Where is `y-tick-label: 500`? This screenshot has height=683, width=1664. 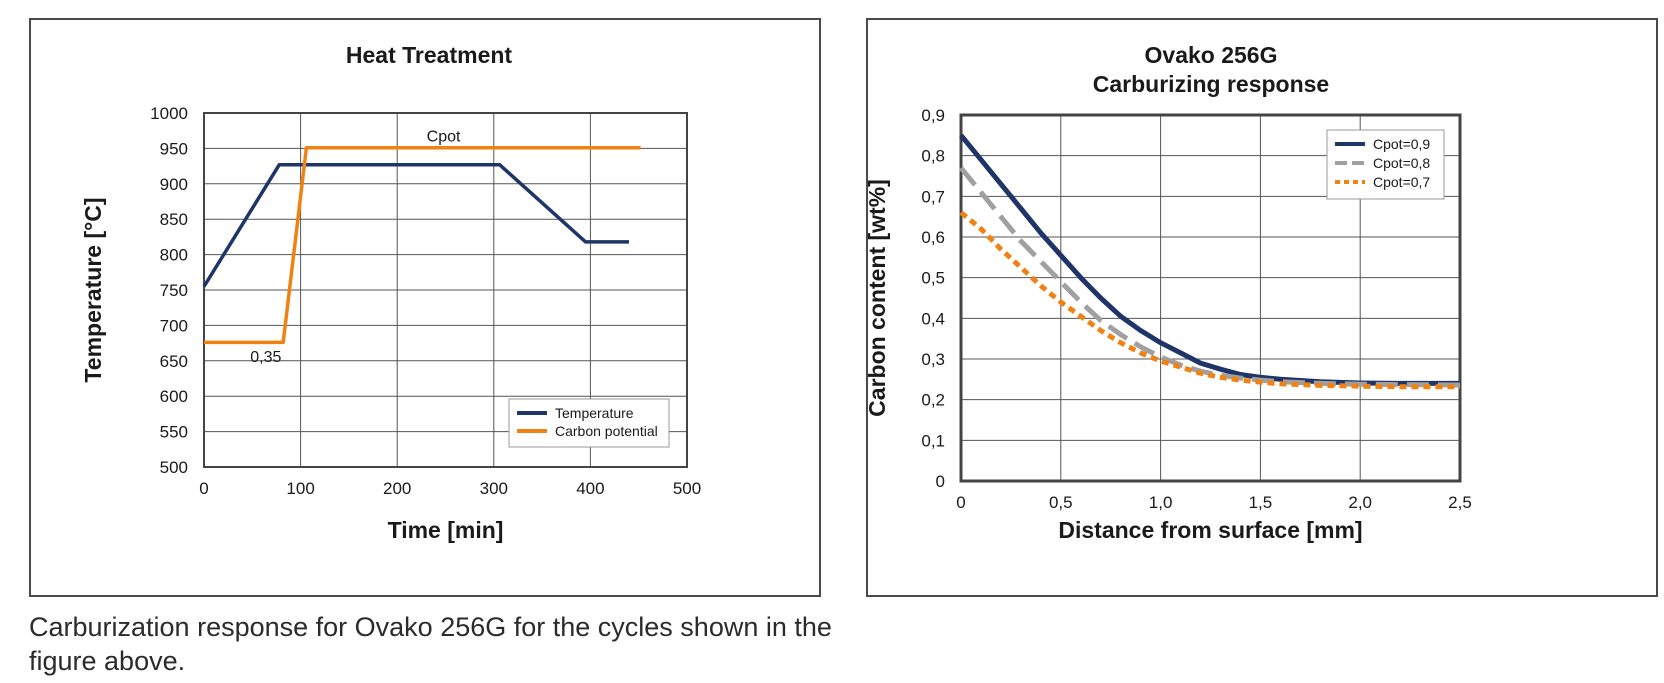
y-tick-label: 500 is located at coordinates (174, 467).